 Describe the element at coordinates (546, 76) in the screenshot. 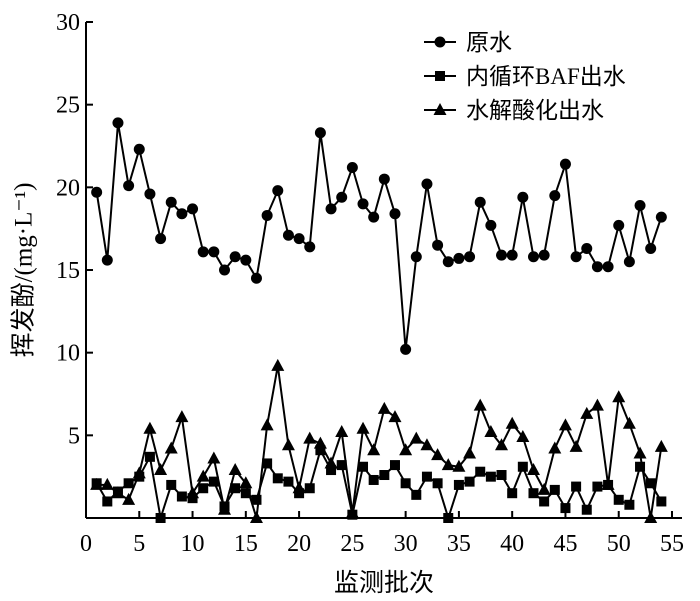

I see `legend-label: 内循环BAF出水` at that location.